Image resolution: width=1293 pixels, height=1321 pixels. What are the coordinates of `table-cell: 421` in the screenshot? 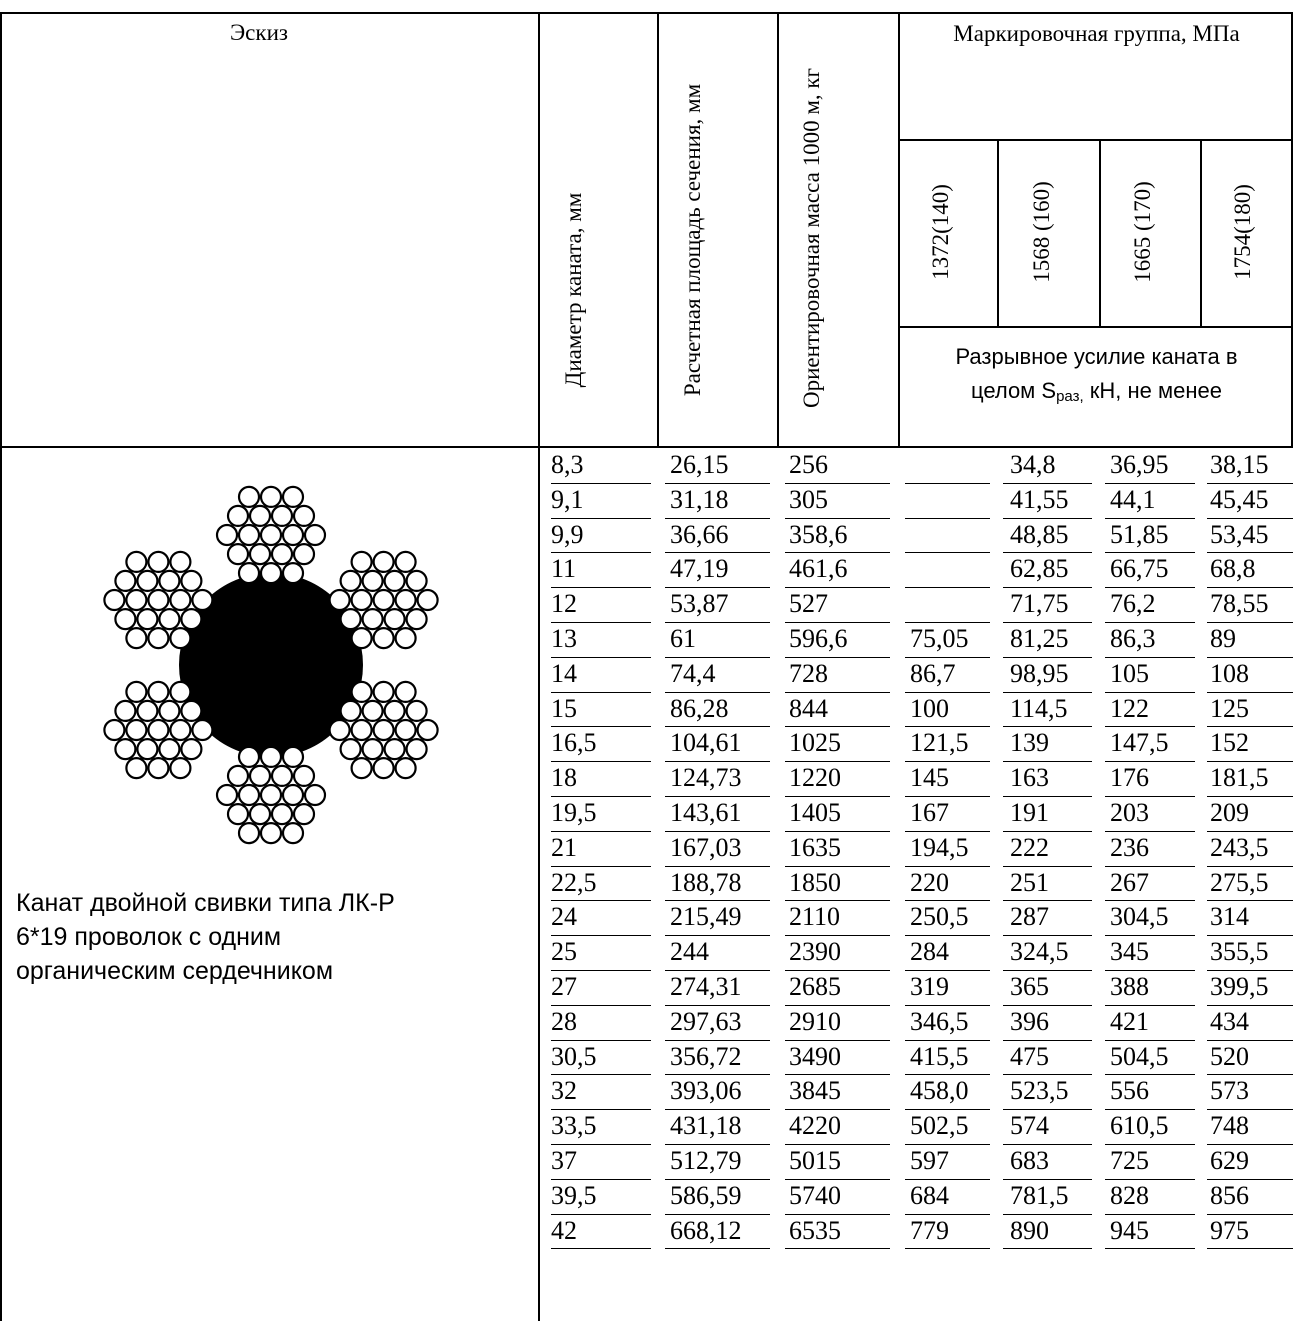 It's located at (1129, 1021).